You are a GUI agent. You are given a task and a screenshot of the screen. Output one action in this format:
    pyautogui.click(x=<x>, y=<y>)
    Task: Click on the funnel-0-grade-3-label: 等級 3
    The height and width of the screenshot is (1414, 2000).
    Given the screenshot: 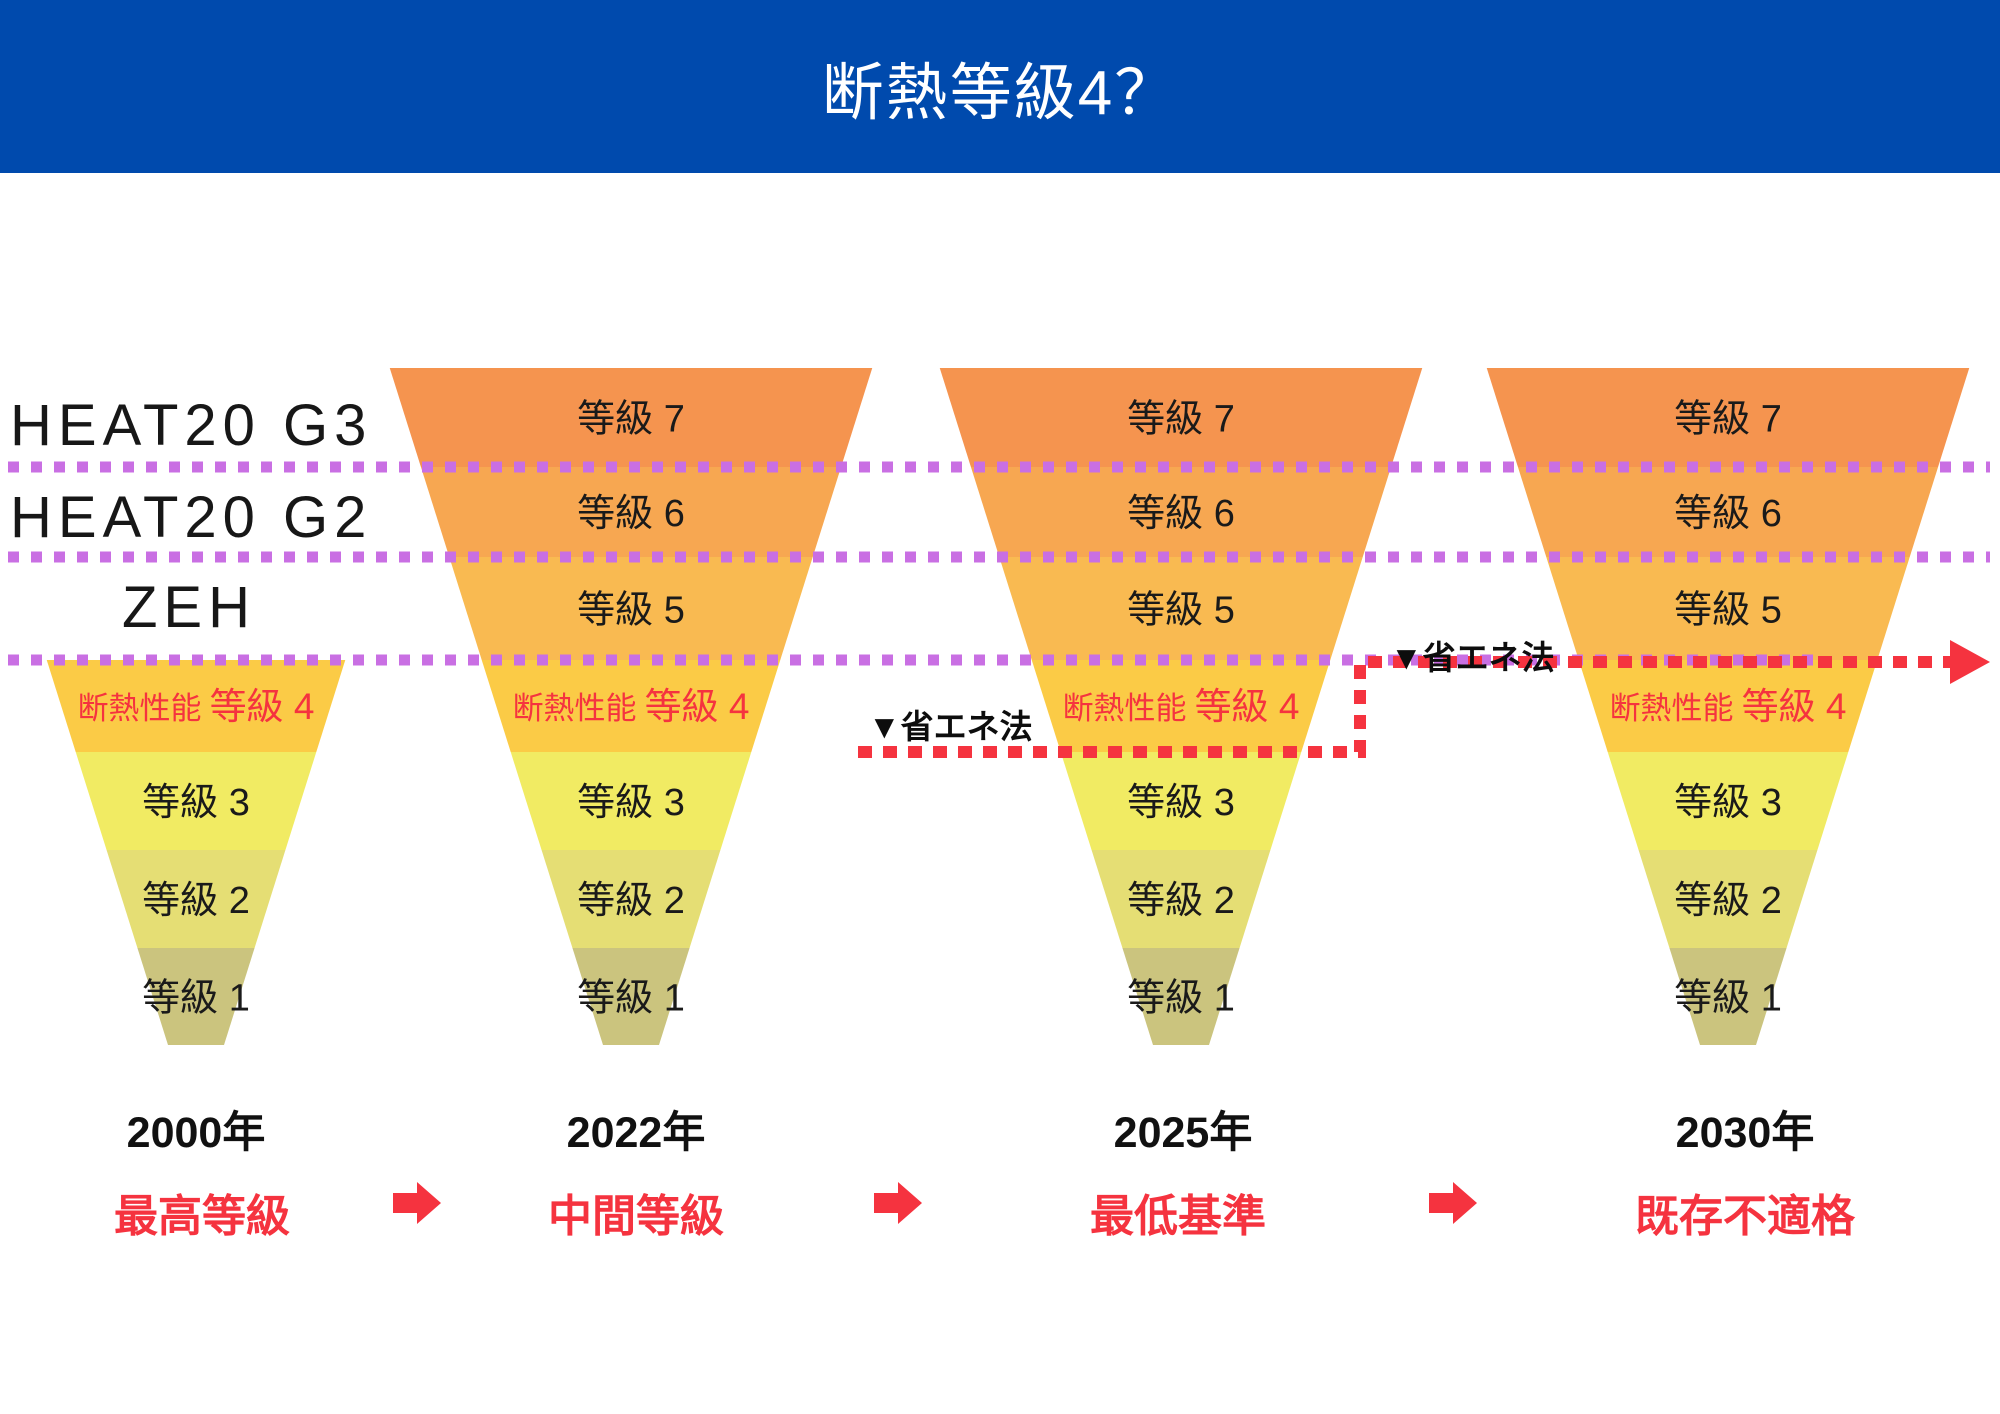 What is the action you would take?
    pyautogui.click(x=196, y=803)
    